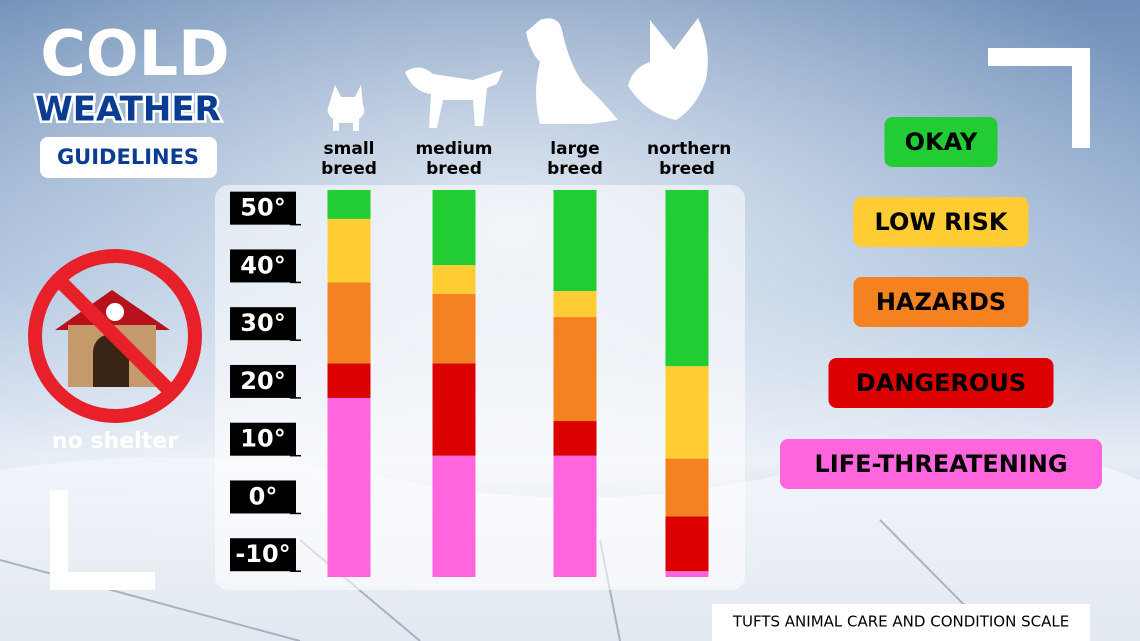 The height and width of the screenshot is (641, 1140). I want to click on badge: GUIDELINES, so click(128, 157).